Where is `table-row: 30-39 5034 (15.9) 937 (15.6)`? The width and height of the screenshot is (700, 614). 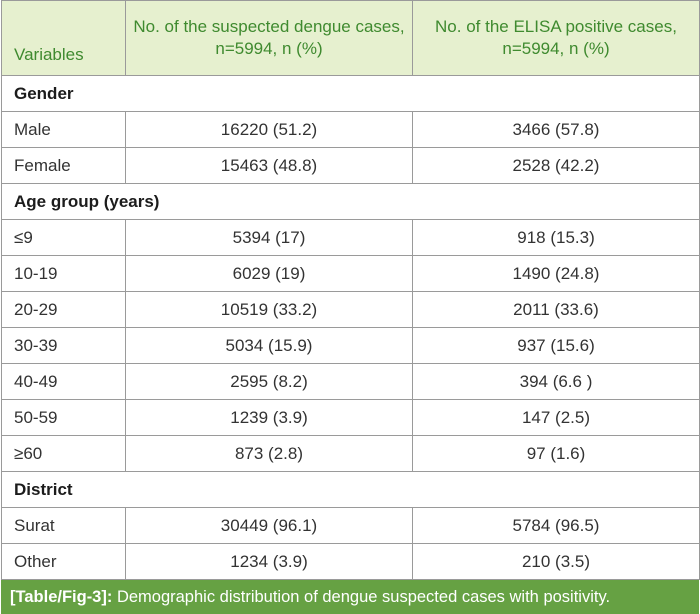 table-row: 30-39 5034 (15.9) 937 (15.6) is located at coordinates (350, 345).